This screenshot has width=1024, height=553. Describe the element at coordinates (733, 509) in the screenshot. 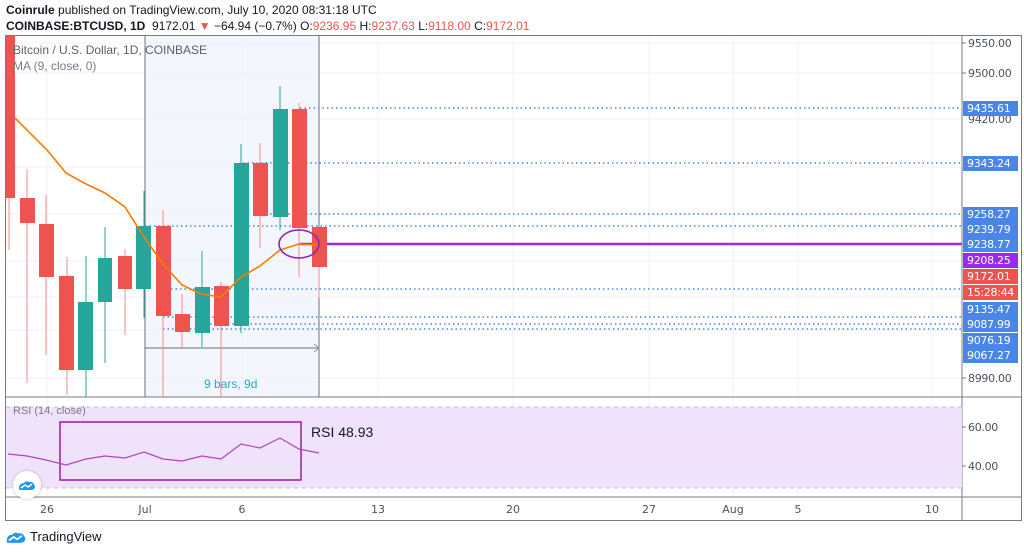

I see `time-tick: Aug` at that location.